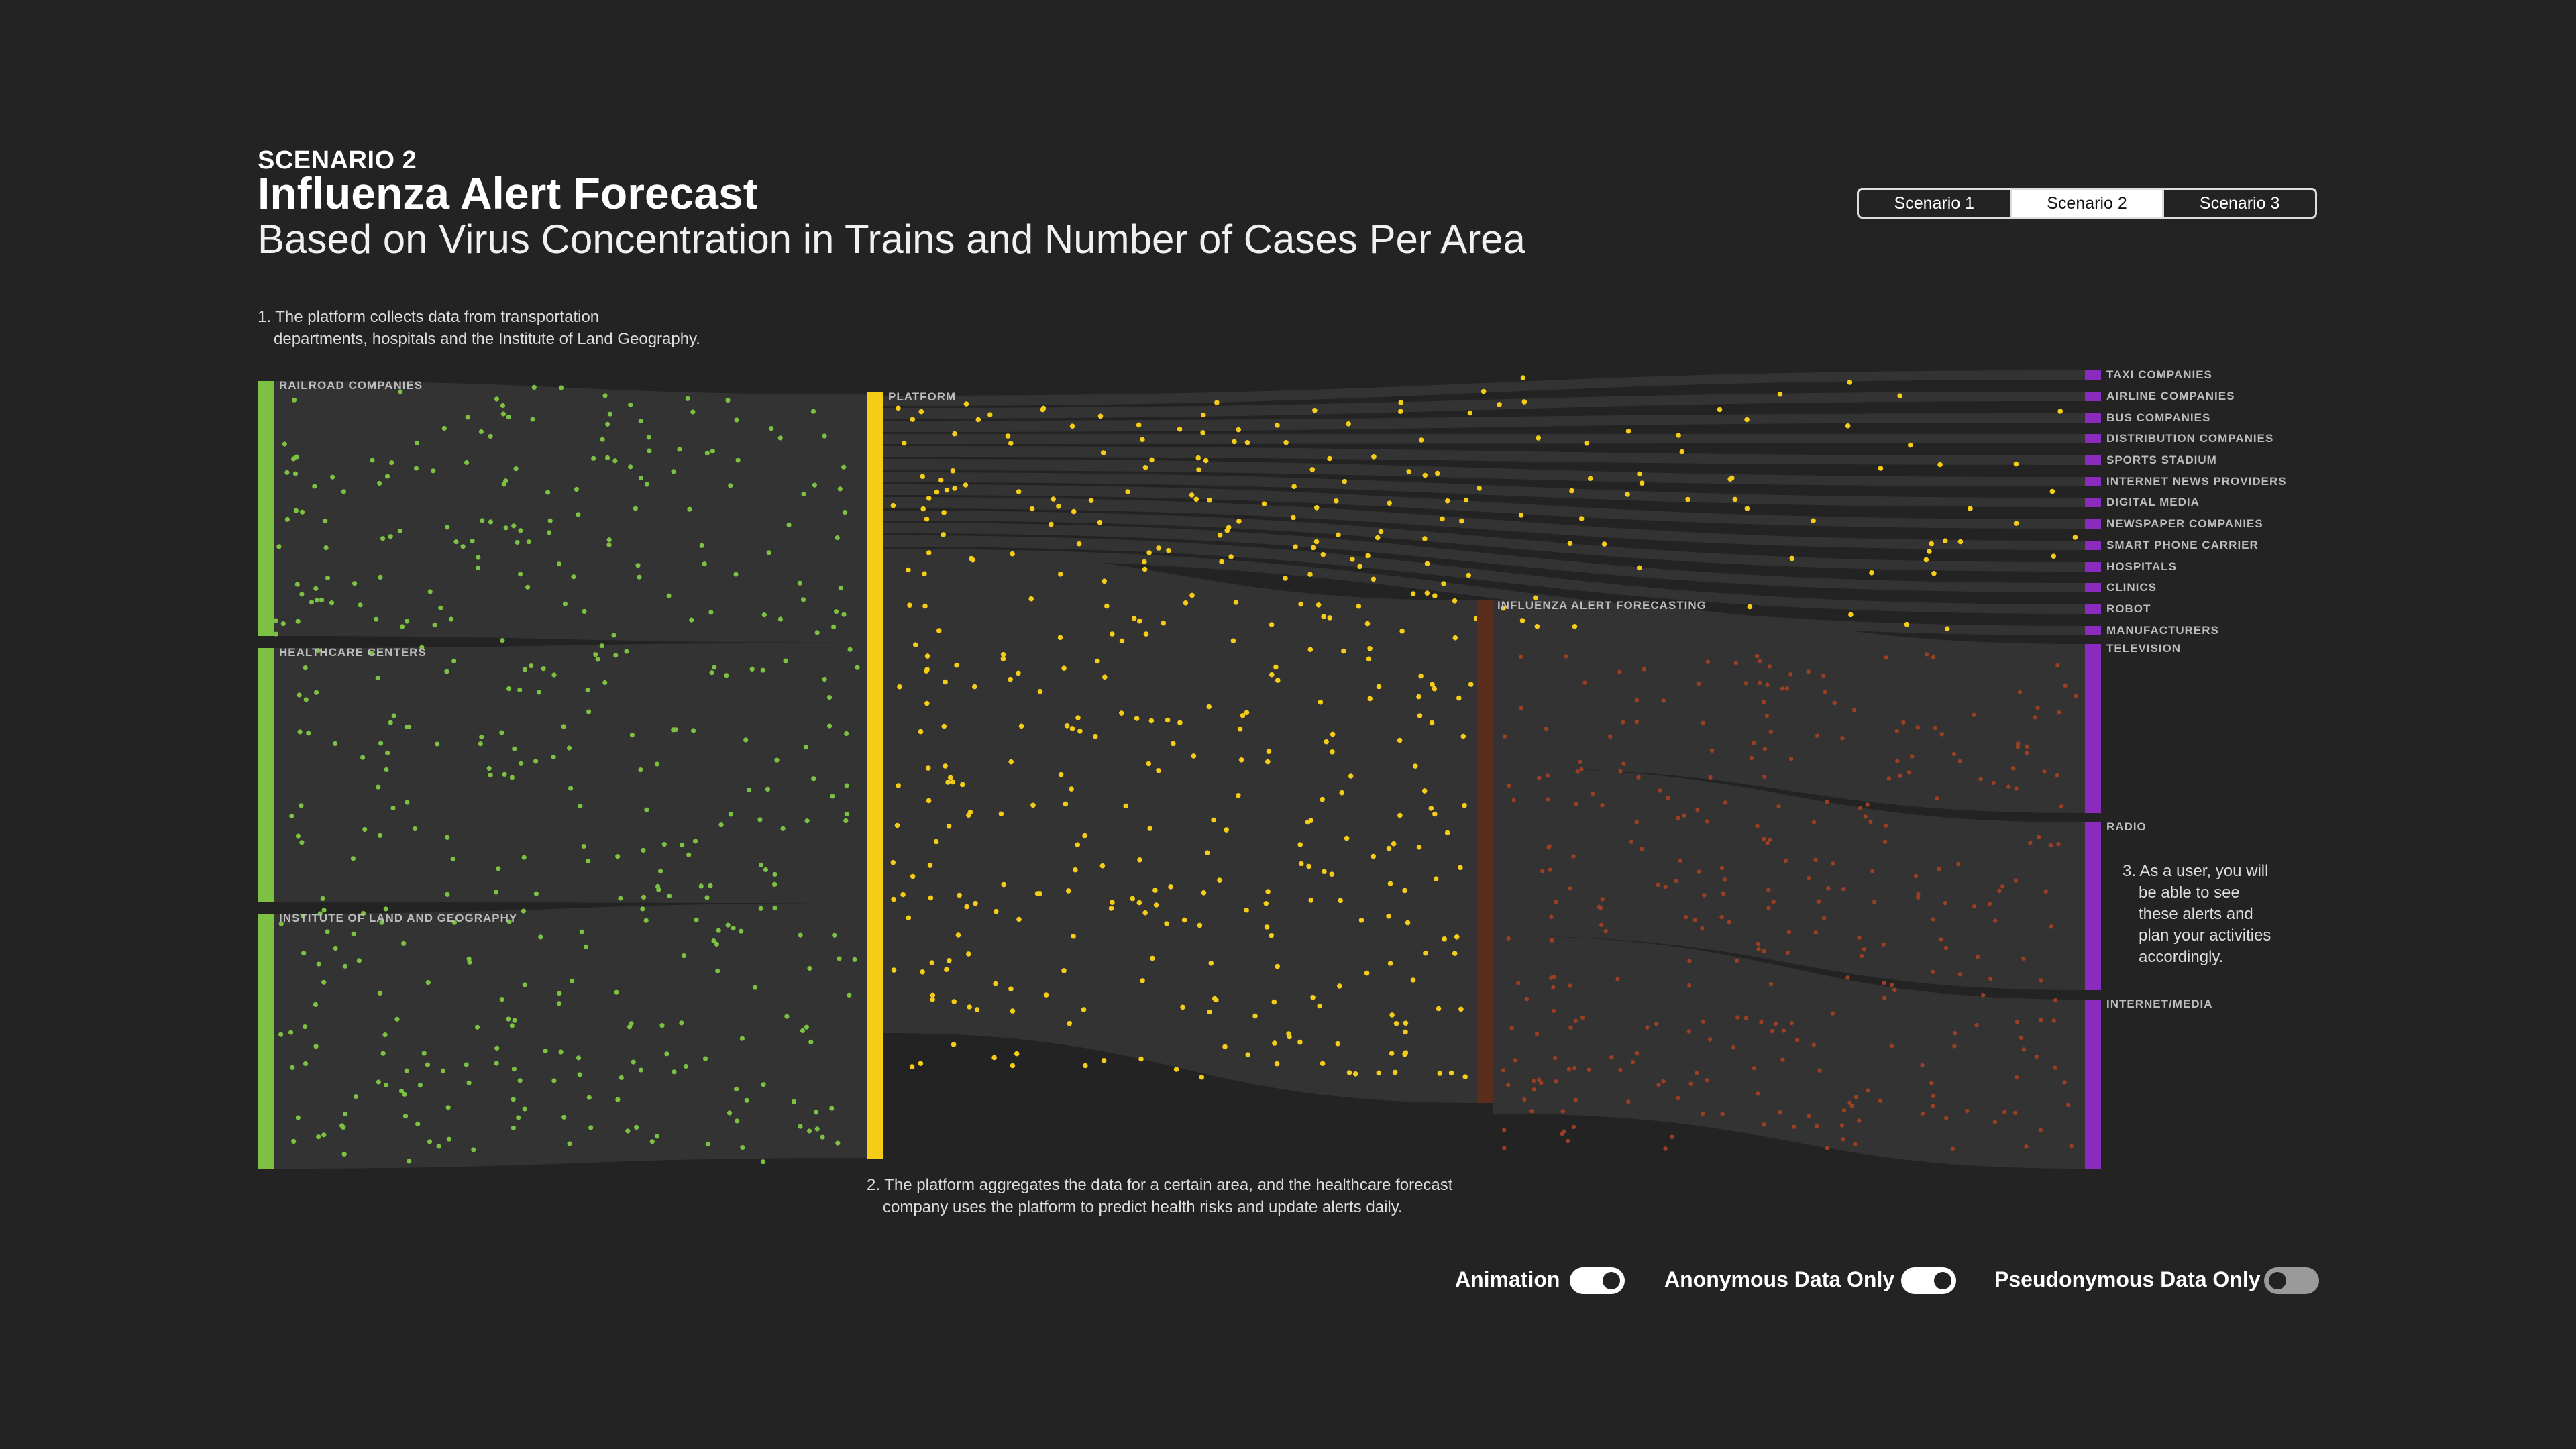 The width and height of the screenshot is (2576, 1449). Describe the element at coordinates (1935, 203) in the screenshot. I see `tab-scenario-1: Scenario 1` at that location.